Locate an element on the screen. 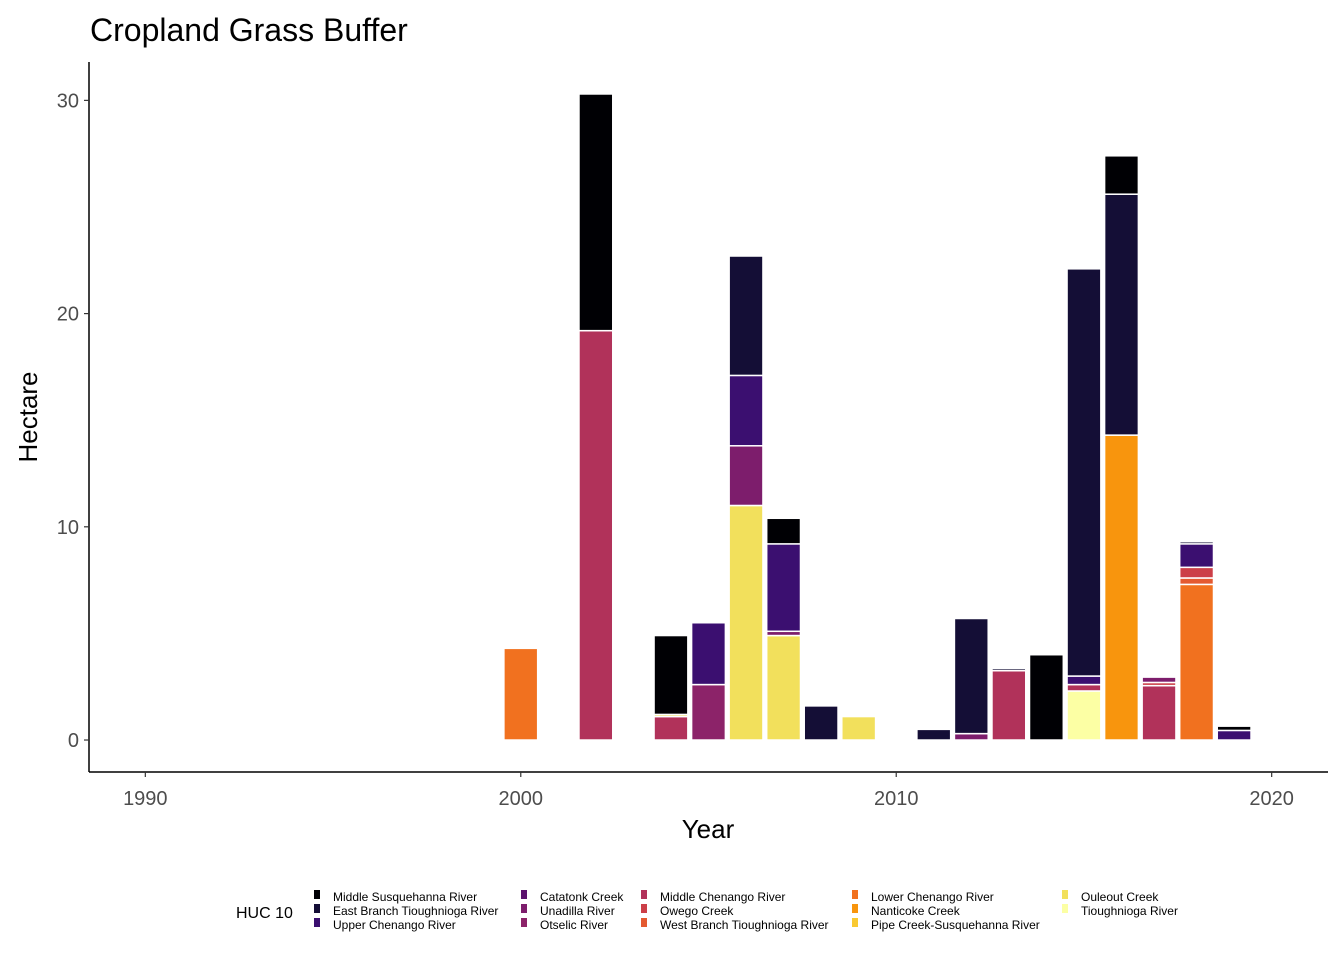  bar-segment-2007-upper-chenango-river is located at coordinates (783, 588).